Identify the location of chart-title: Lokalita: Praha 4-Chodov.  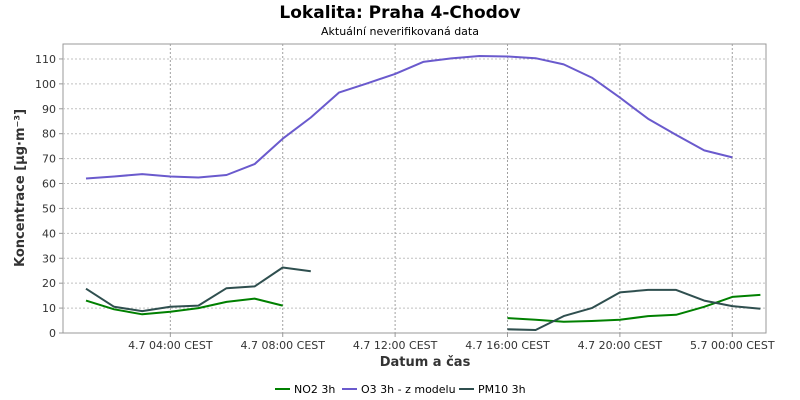
(399, 13).